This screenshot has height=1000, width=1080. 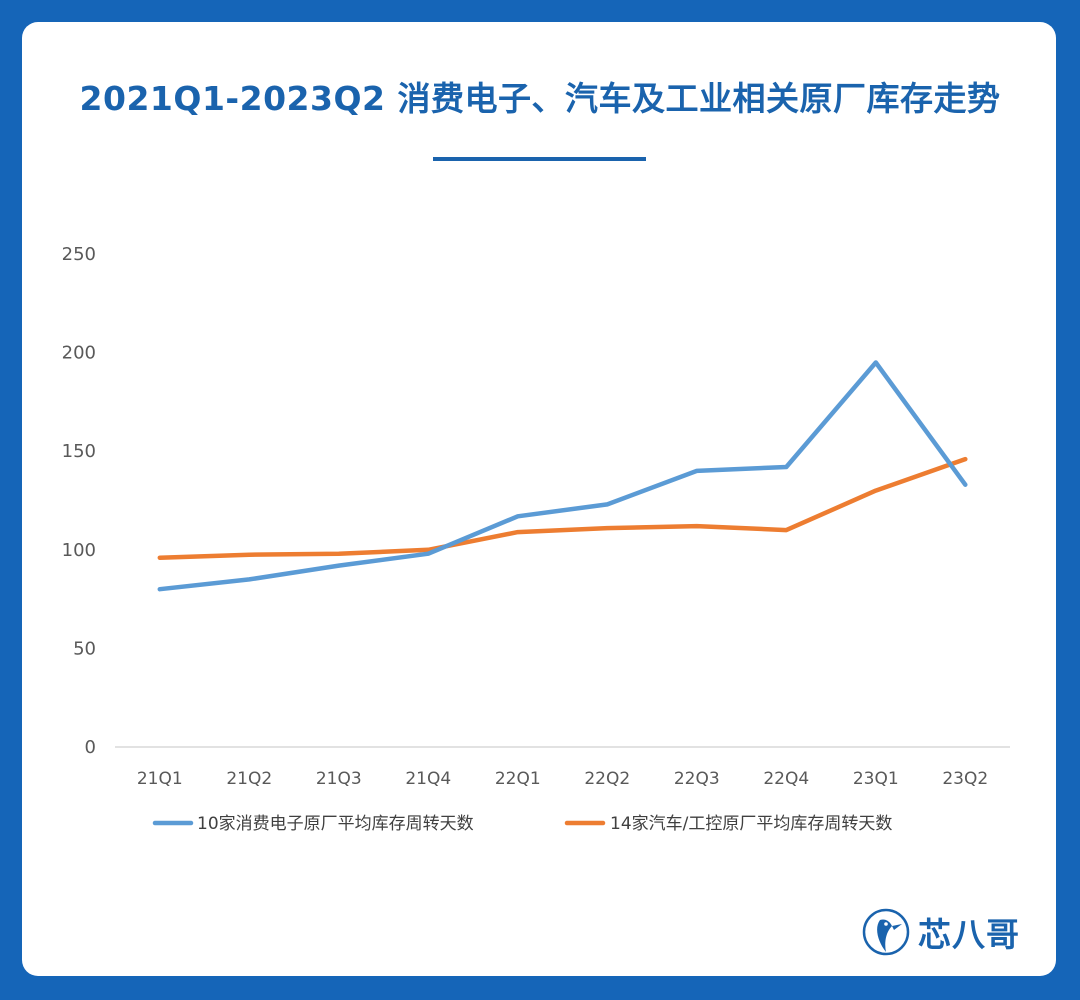 What do you see at coordinates (90, 747) in the screenshot?
I see `y-tick-label: 0` at bounding box center [90, 747].